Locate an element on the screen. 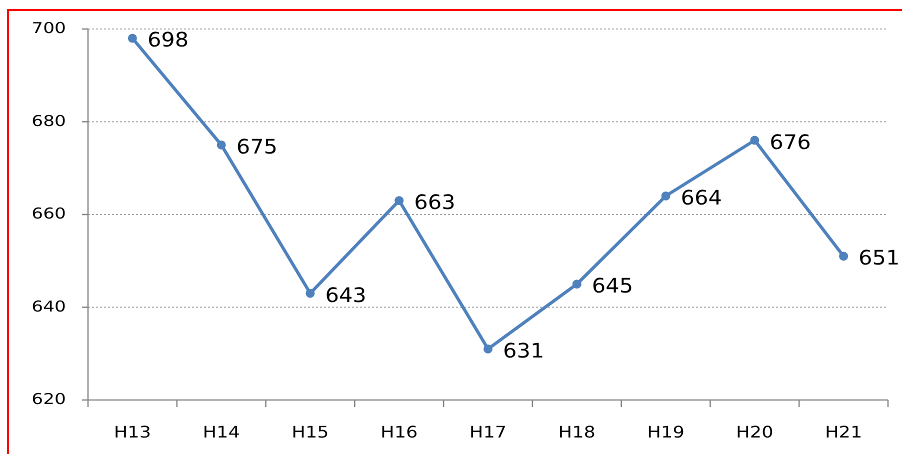  y-tick-label: 700 is located at coordinates (49, 28).